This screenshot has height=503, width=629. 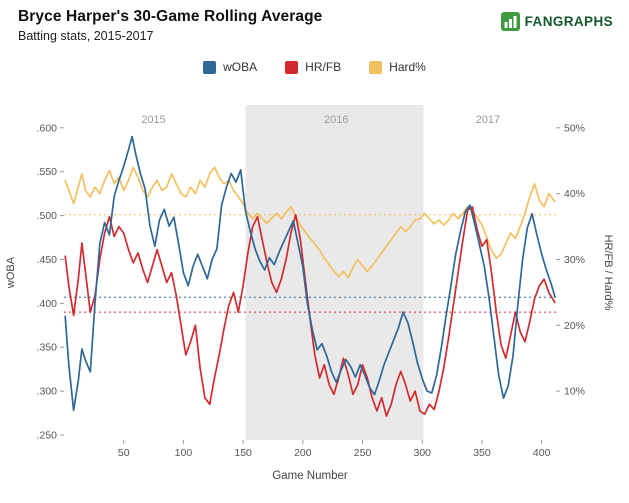 I want to click on legend-label-hard: Hard%, so click(x=407, y=67).